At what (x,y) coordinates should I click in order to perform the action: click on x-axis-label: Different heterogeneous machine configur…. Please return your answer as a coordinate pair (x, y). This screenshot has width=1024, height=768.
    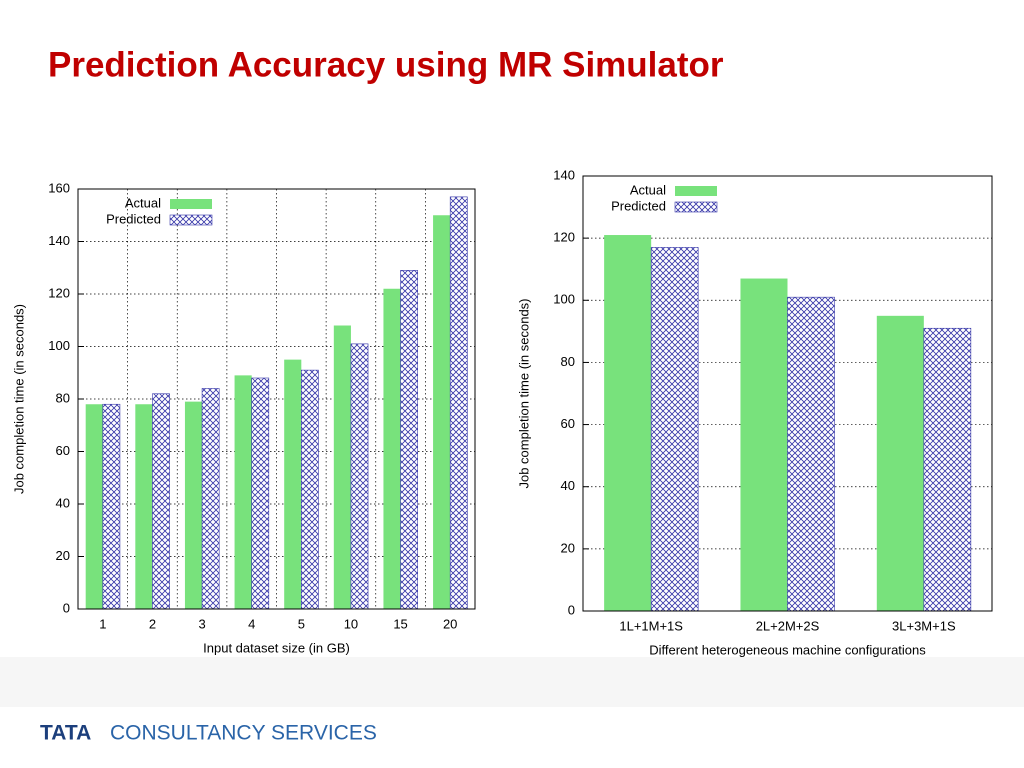
    Looking at the image, I should click on (787, 649).